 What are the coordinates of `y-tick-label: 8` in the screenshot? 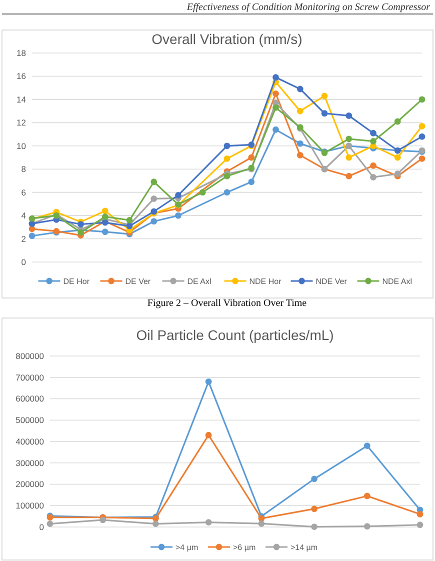 It's located at (23, 169).